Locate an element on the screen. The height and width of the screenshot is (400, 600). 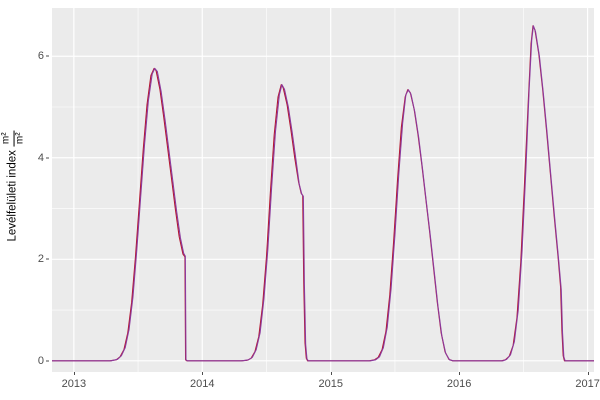
x-tick-label: 2014 is located at coordinates (202, 384).